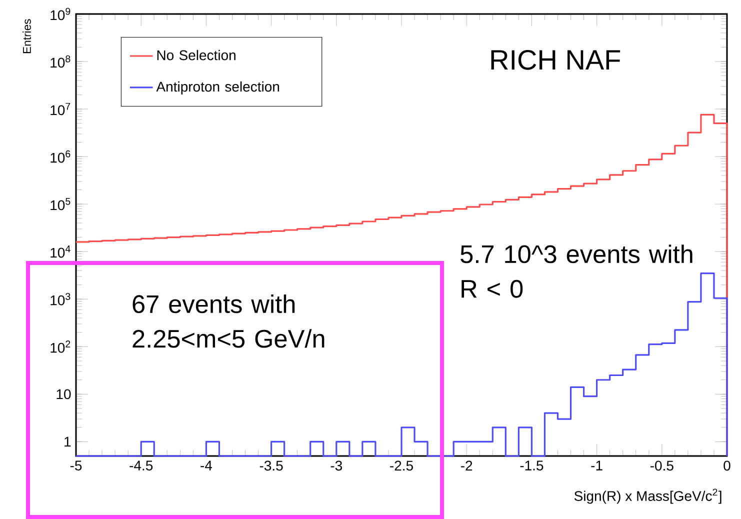 This screenshot has width=741, height=519. Describe the element at coordinates (466, 465) in the screenshot. I see `x-tick-label: -2` at that location.